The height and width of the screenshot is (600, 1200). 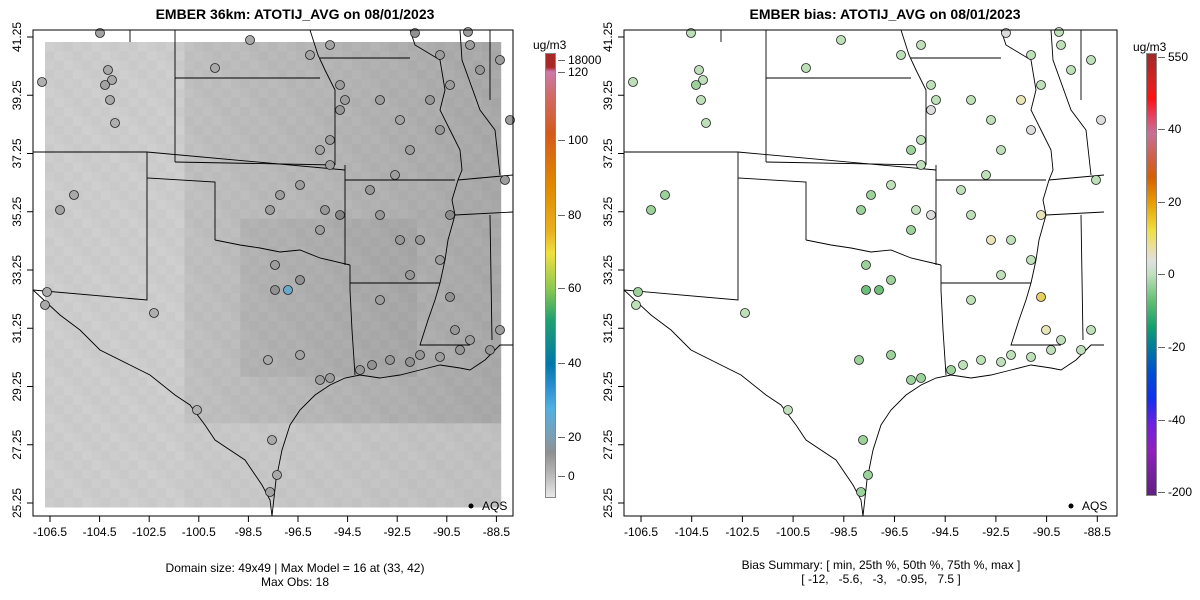 What do you see at coordinates (1094, 506) in the screenshot?
I see `aqs-legend-label: AQS` at bounding box center [1094, 506].